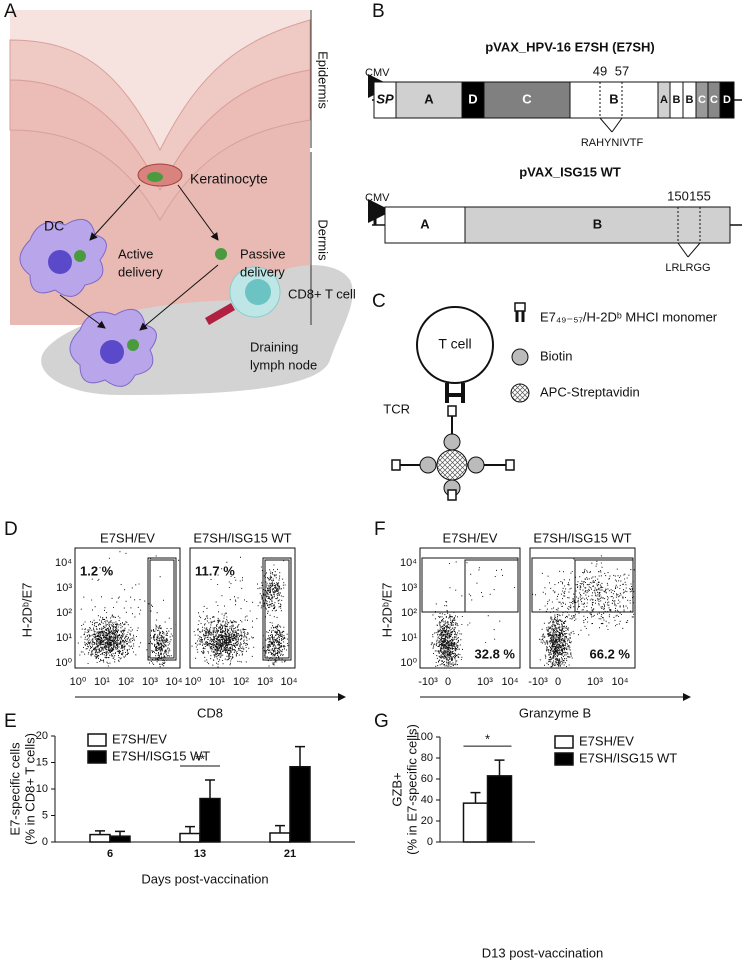 This screenshot has height=970, width=749. What do you see at coordinates (582, 537) in the screenshot?
I see `group-title: E7SH/ISG15 WT` at bounding box center [582, 537].